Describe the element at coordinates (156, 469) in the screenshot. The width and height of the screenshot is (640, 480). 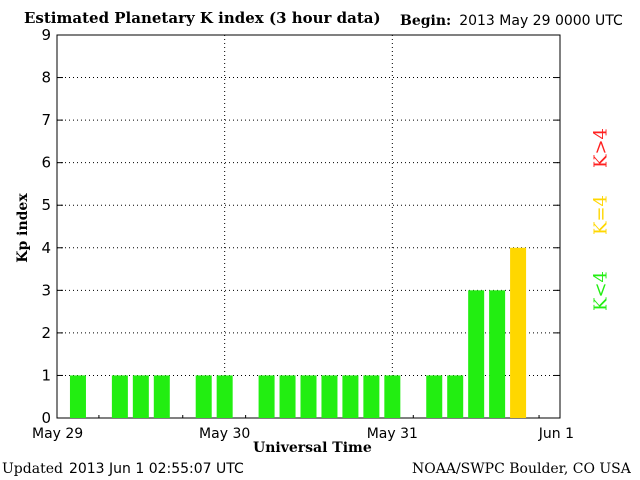
I see `updated-value: 2013 Jun 1 02:55:07 UTC` at that location.